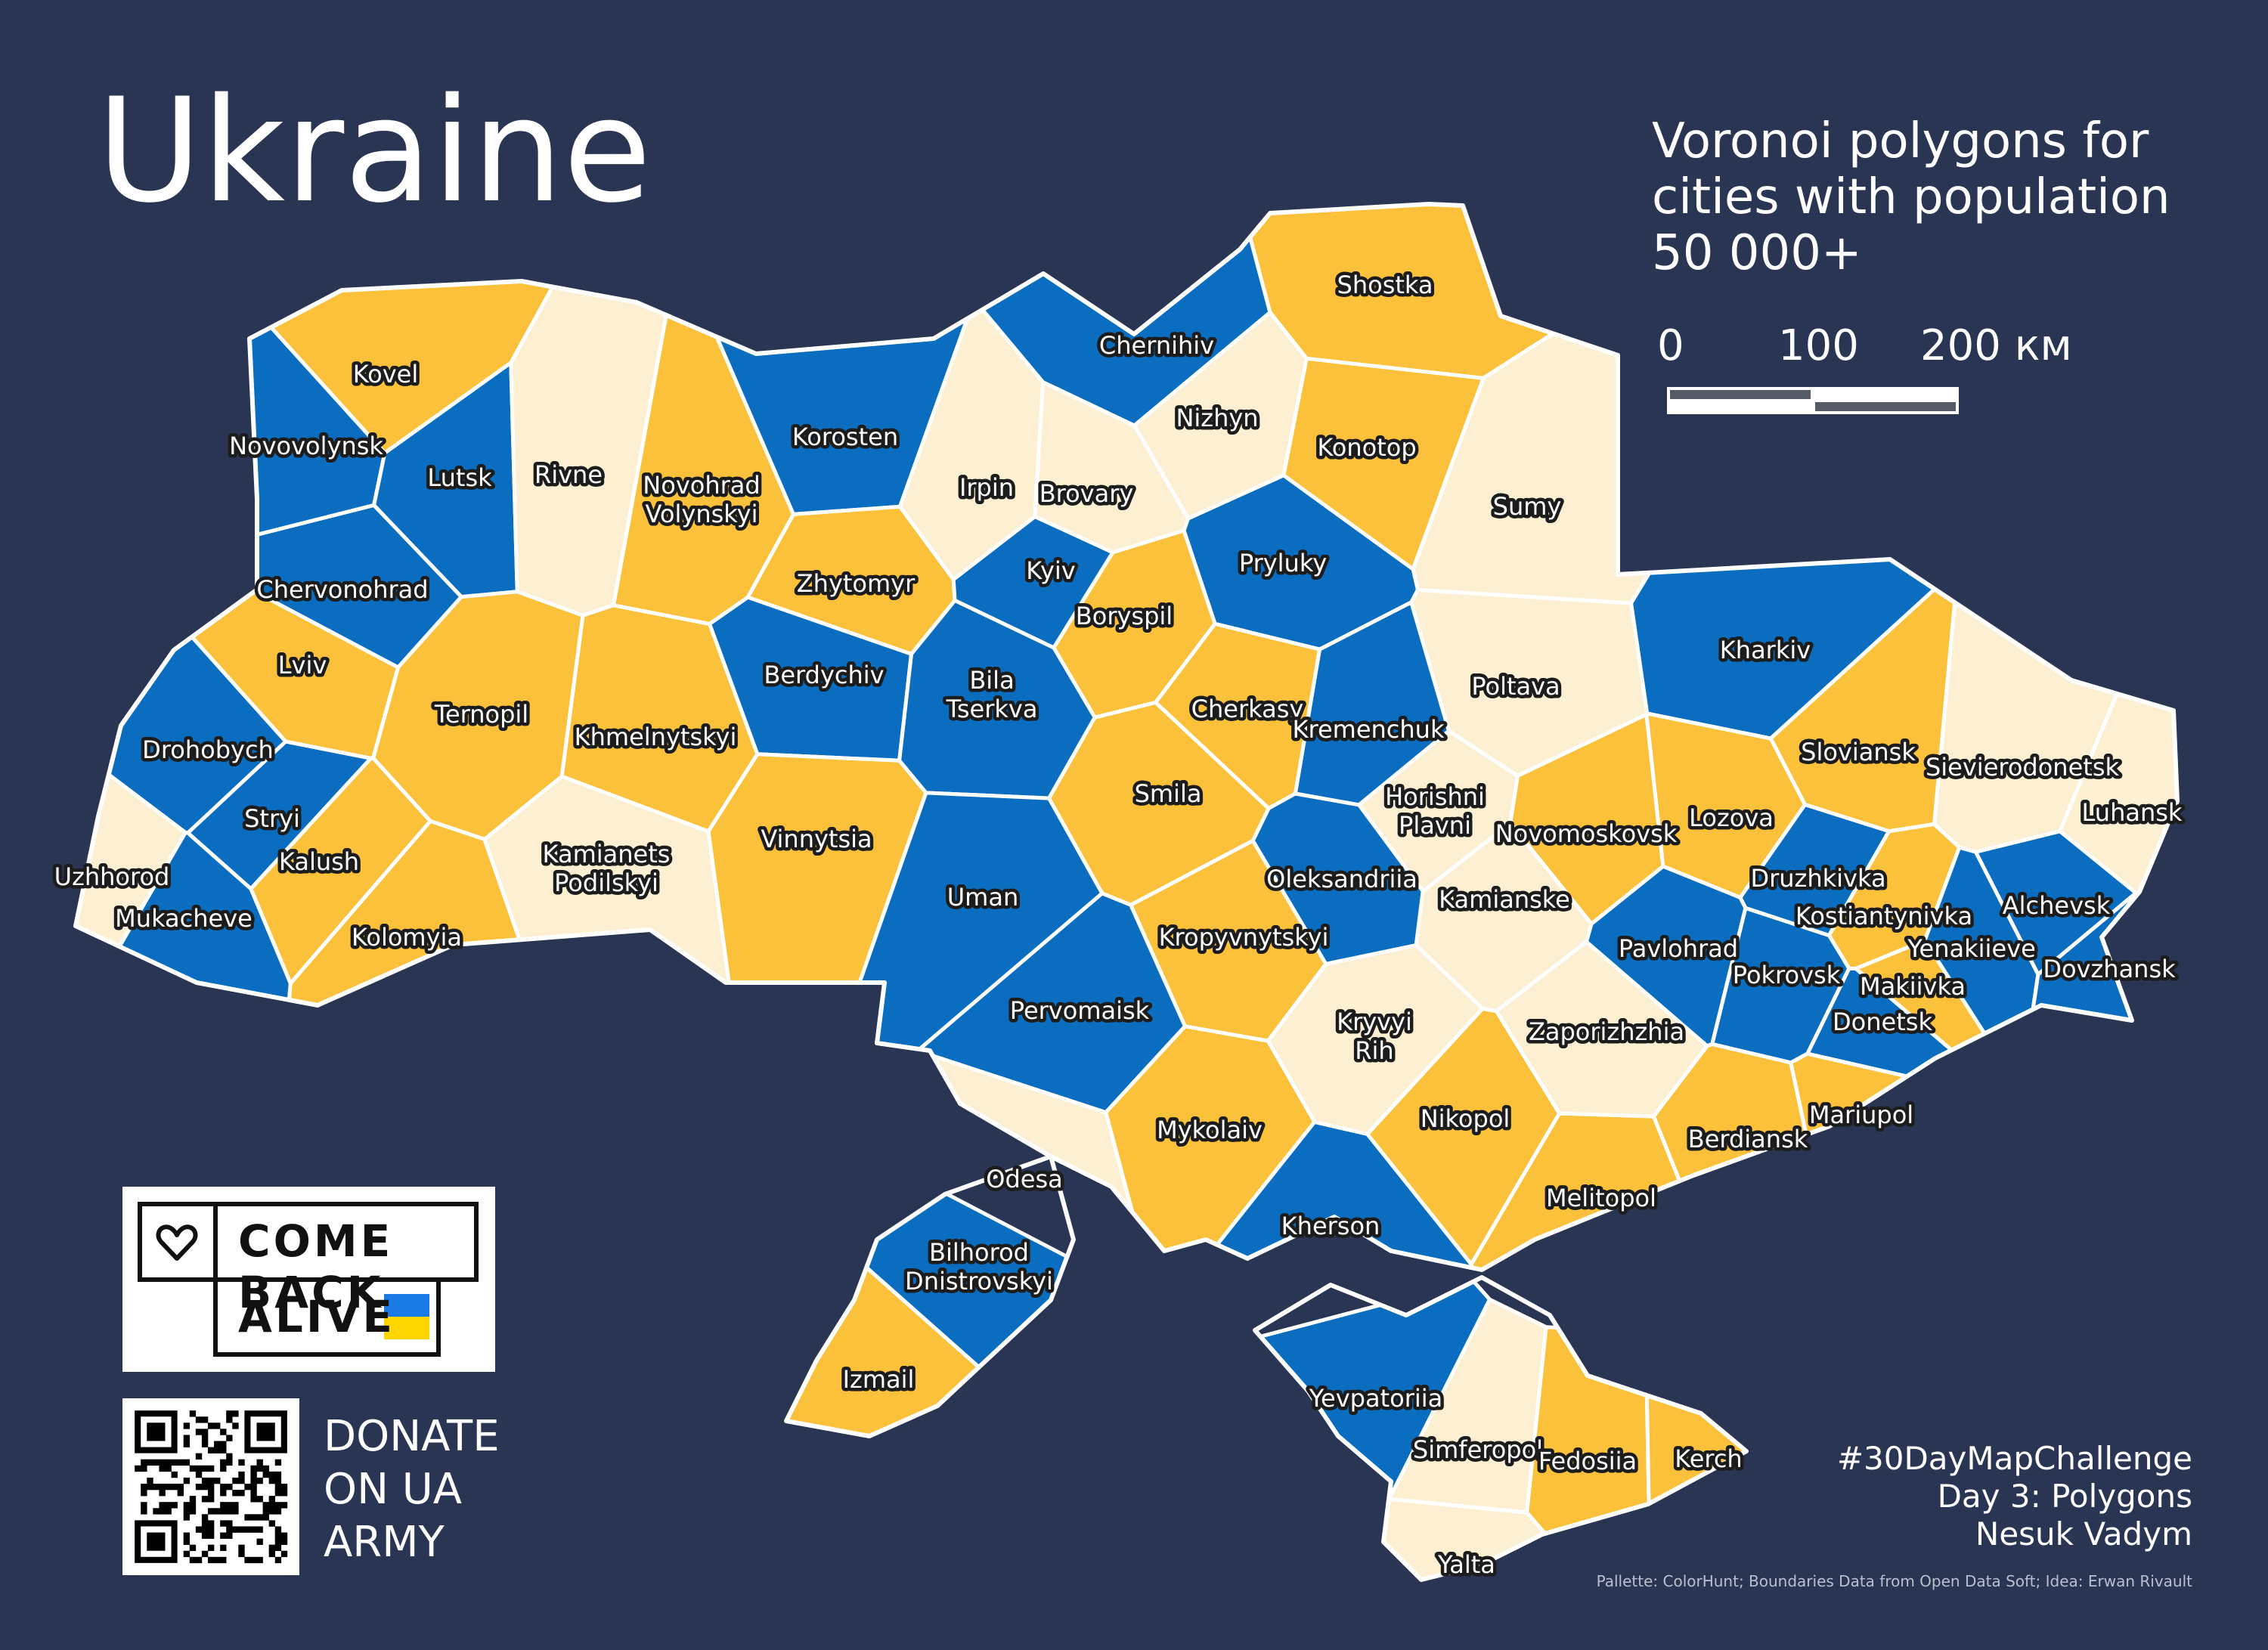 This screenshot has height=1650, width=2268. I want to click on city-label: Melitopol, so click(1601, 1198).